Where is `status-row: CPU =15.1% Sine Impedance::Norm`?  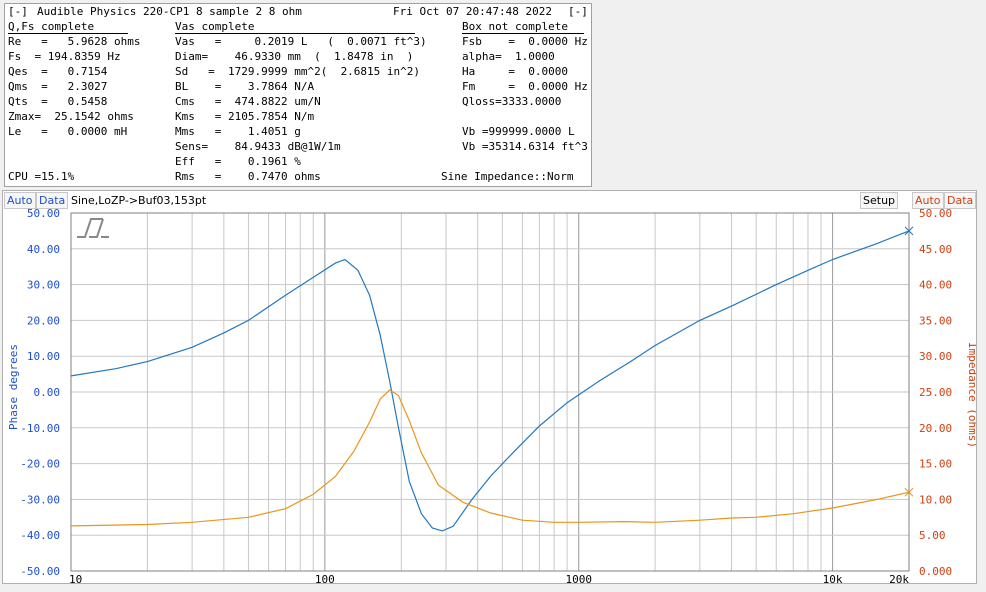 status-row: CPU =15.1% Sine Impedance::Norm is located at coordinates (298, 176).